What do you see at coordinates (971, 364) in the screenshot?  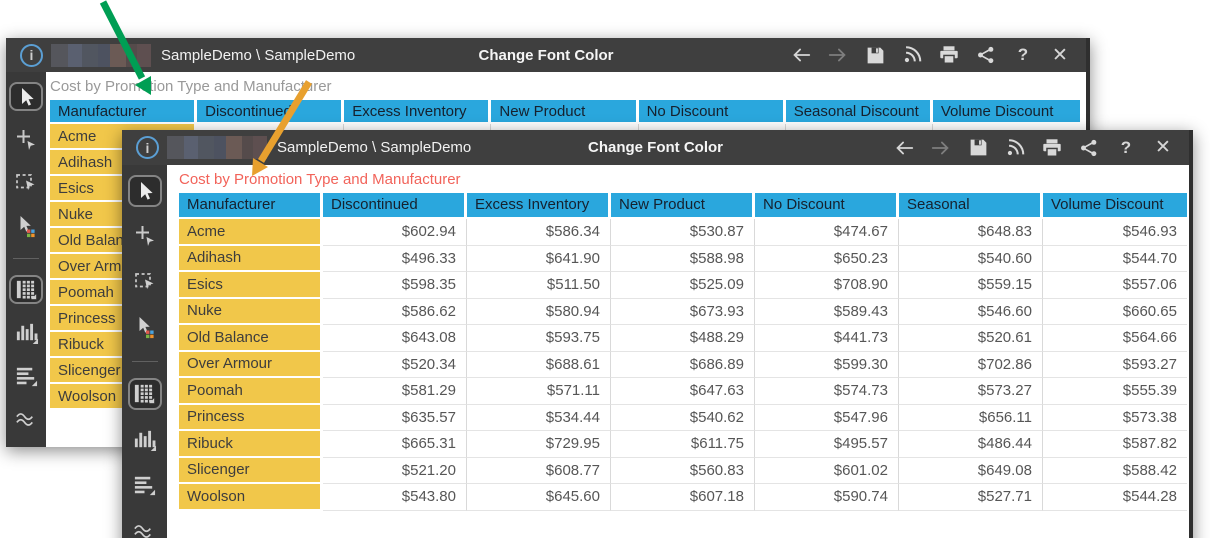 I see `value-cell: $702.86` at bounding box center [971, 364].